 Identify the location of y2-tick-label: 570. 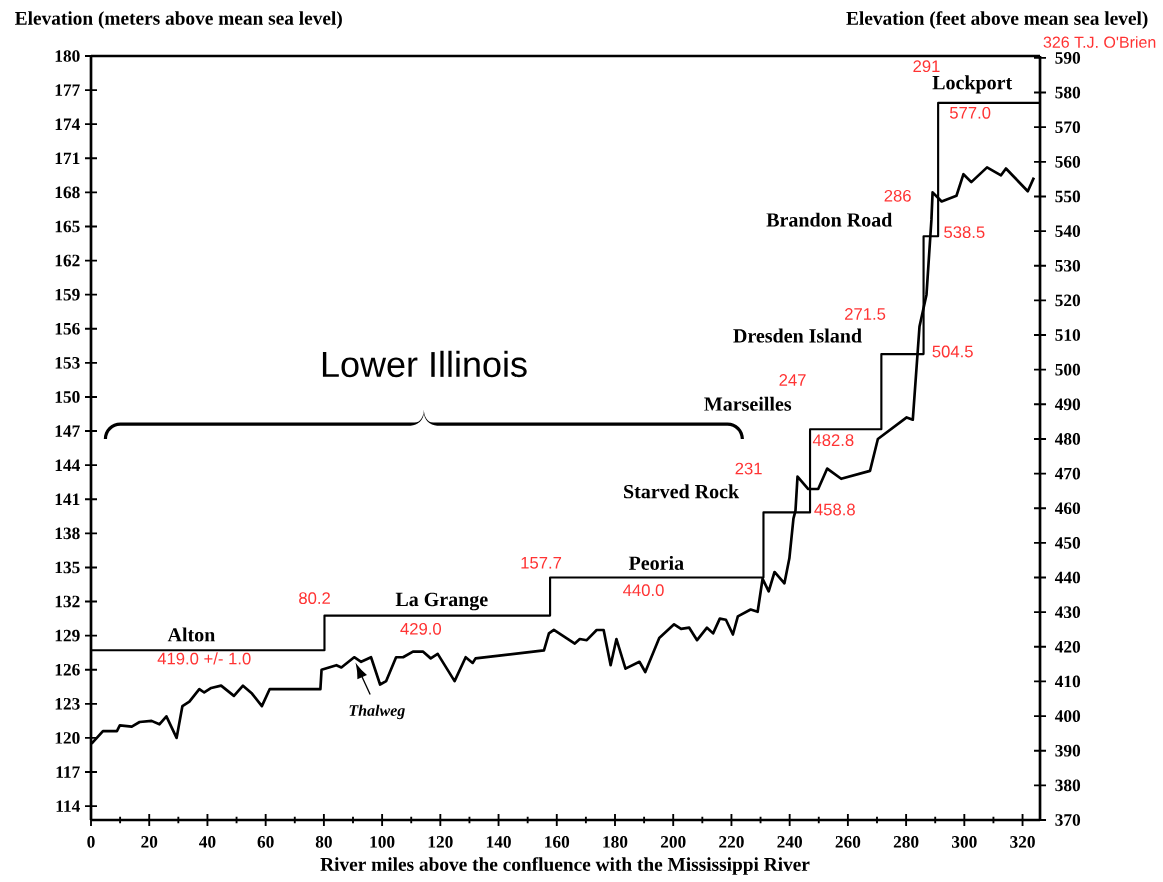
(1068, 127).